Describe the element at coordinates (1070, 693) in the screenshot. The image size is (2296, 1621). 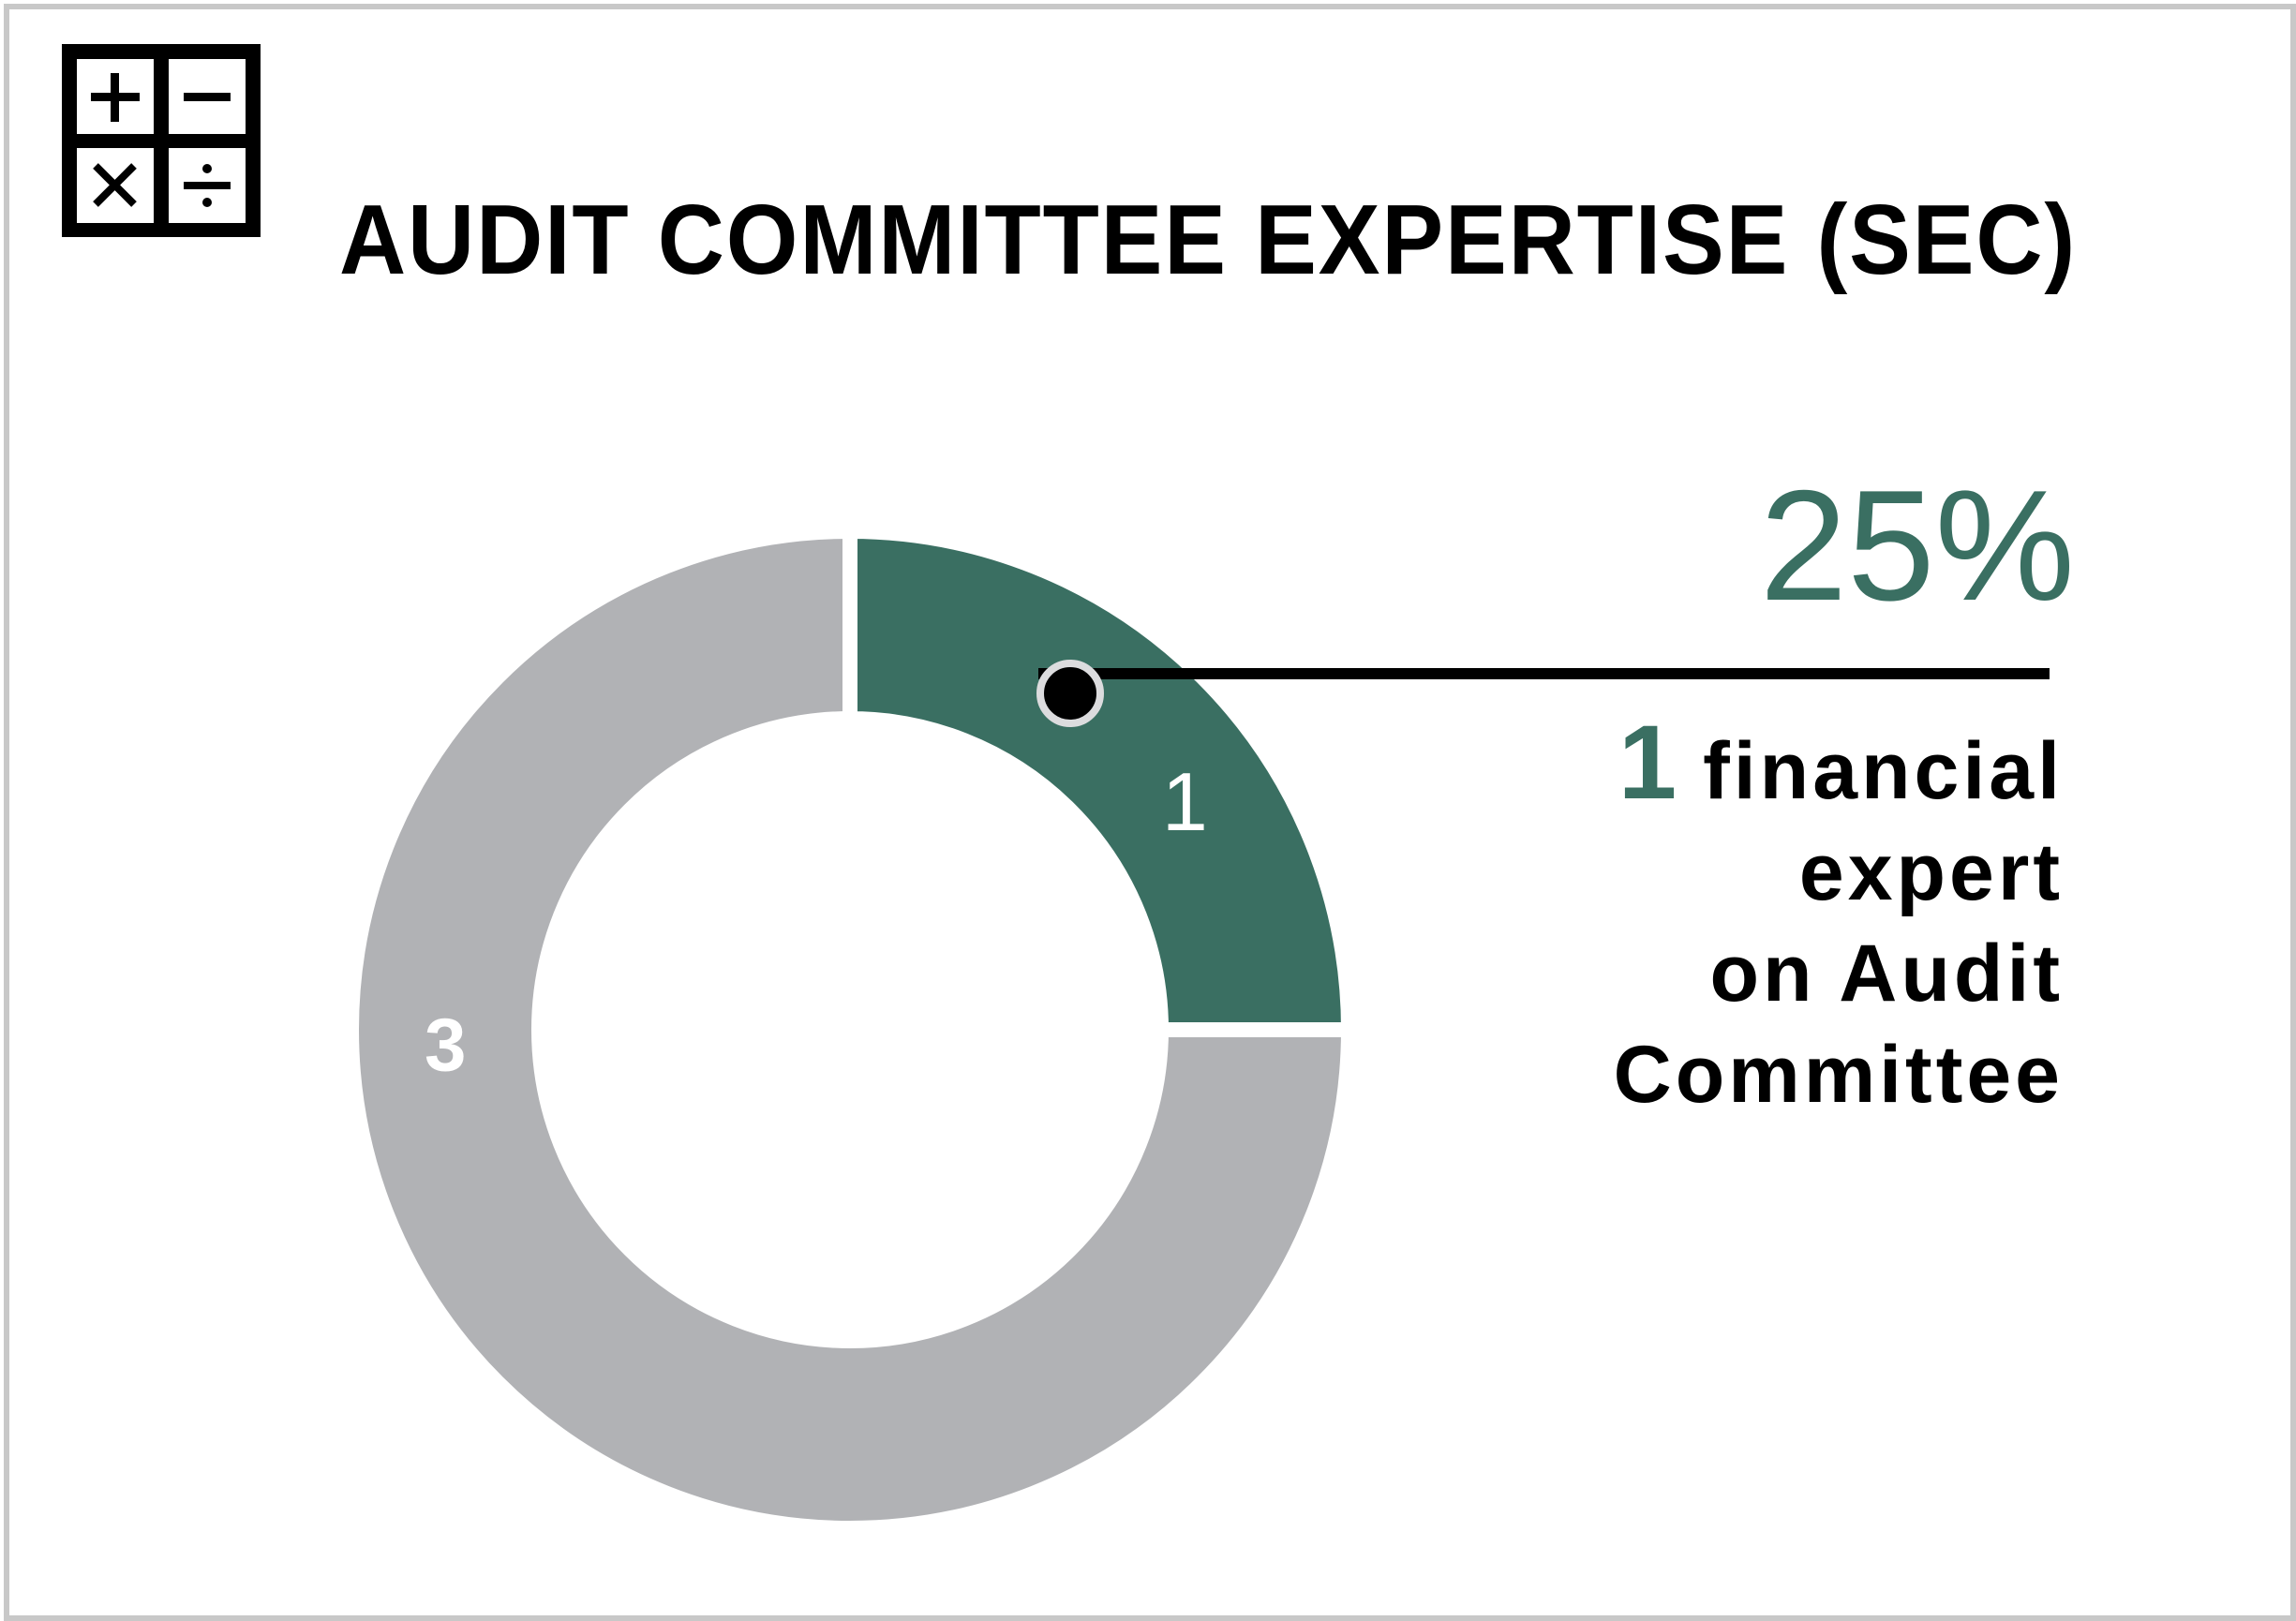
I see `callout-dot` at that location.